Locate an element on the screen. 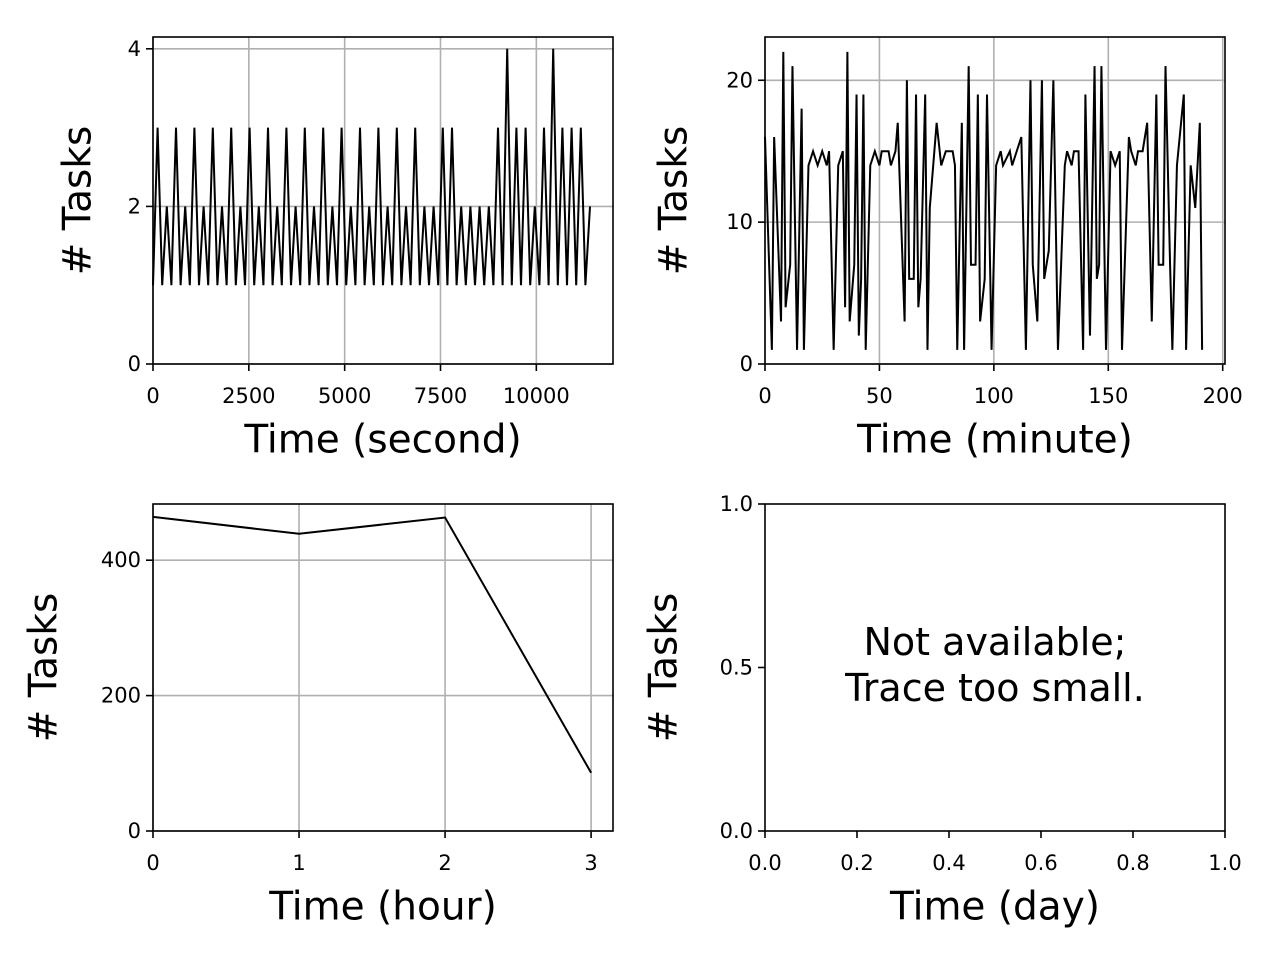  x-tick-label: 0.4 is located at coordinates (948, 863).